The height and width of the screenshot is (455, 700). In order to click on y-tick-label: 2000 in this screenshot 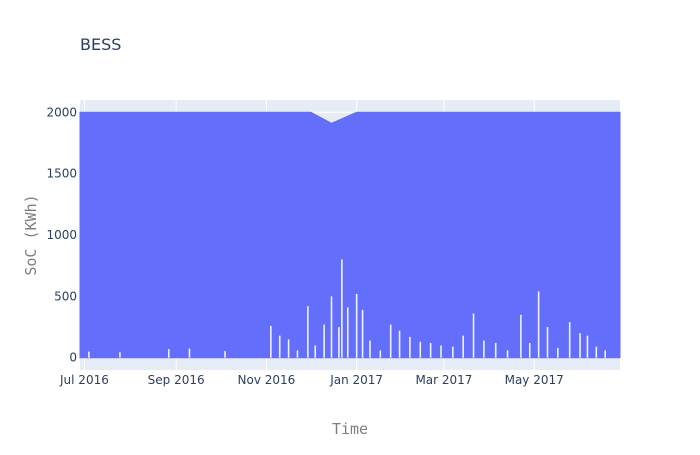, I will do `click(61, 112)`.